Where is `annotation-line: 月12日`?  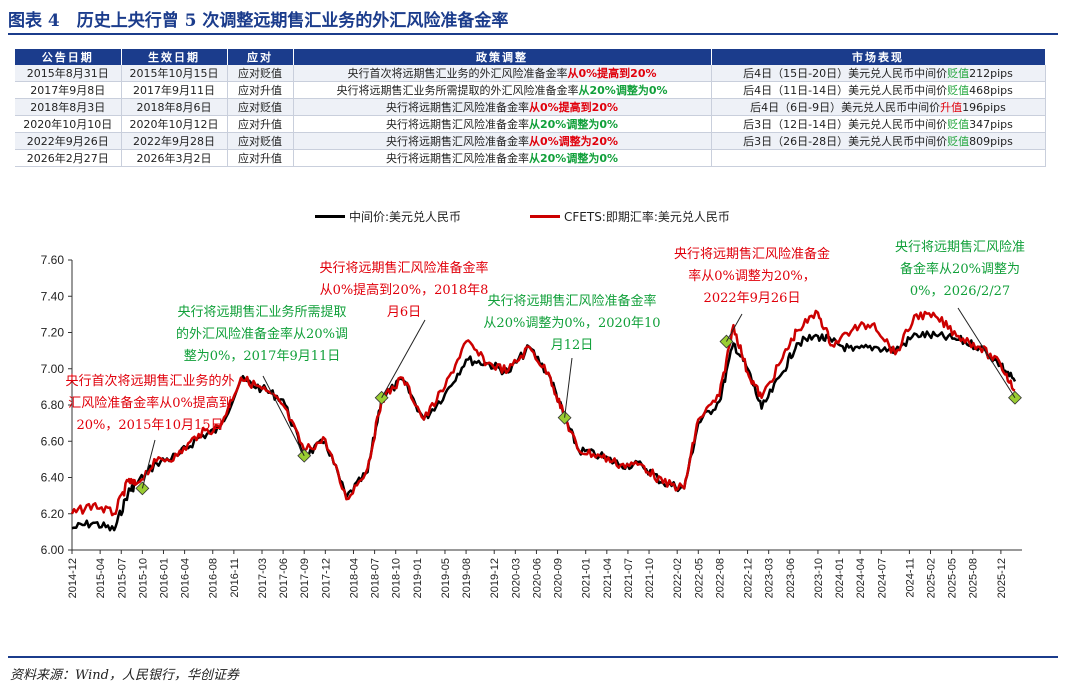 annotation-line: 月12日 is located at coordinates (572, 345).